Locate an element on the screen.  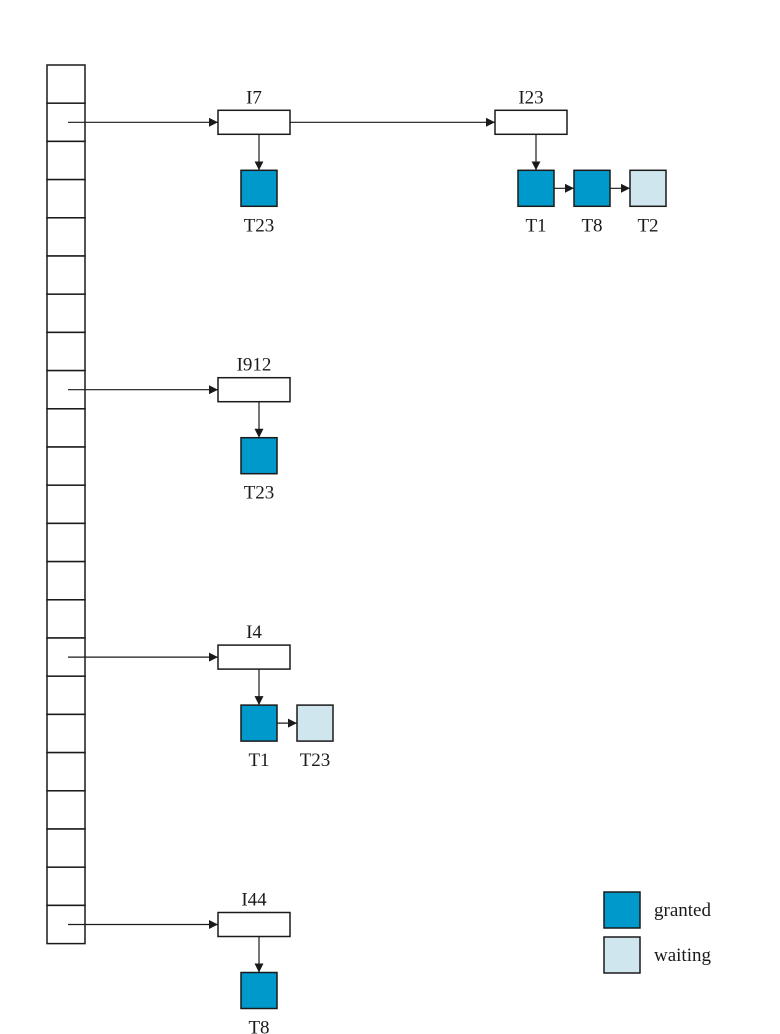
legend-label: waiting is located at coordinates (682, 955).